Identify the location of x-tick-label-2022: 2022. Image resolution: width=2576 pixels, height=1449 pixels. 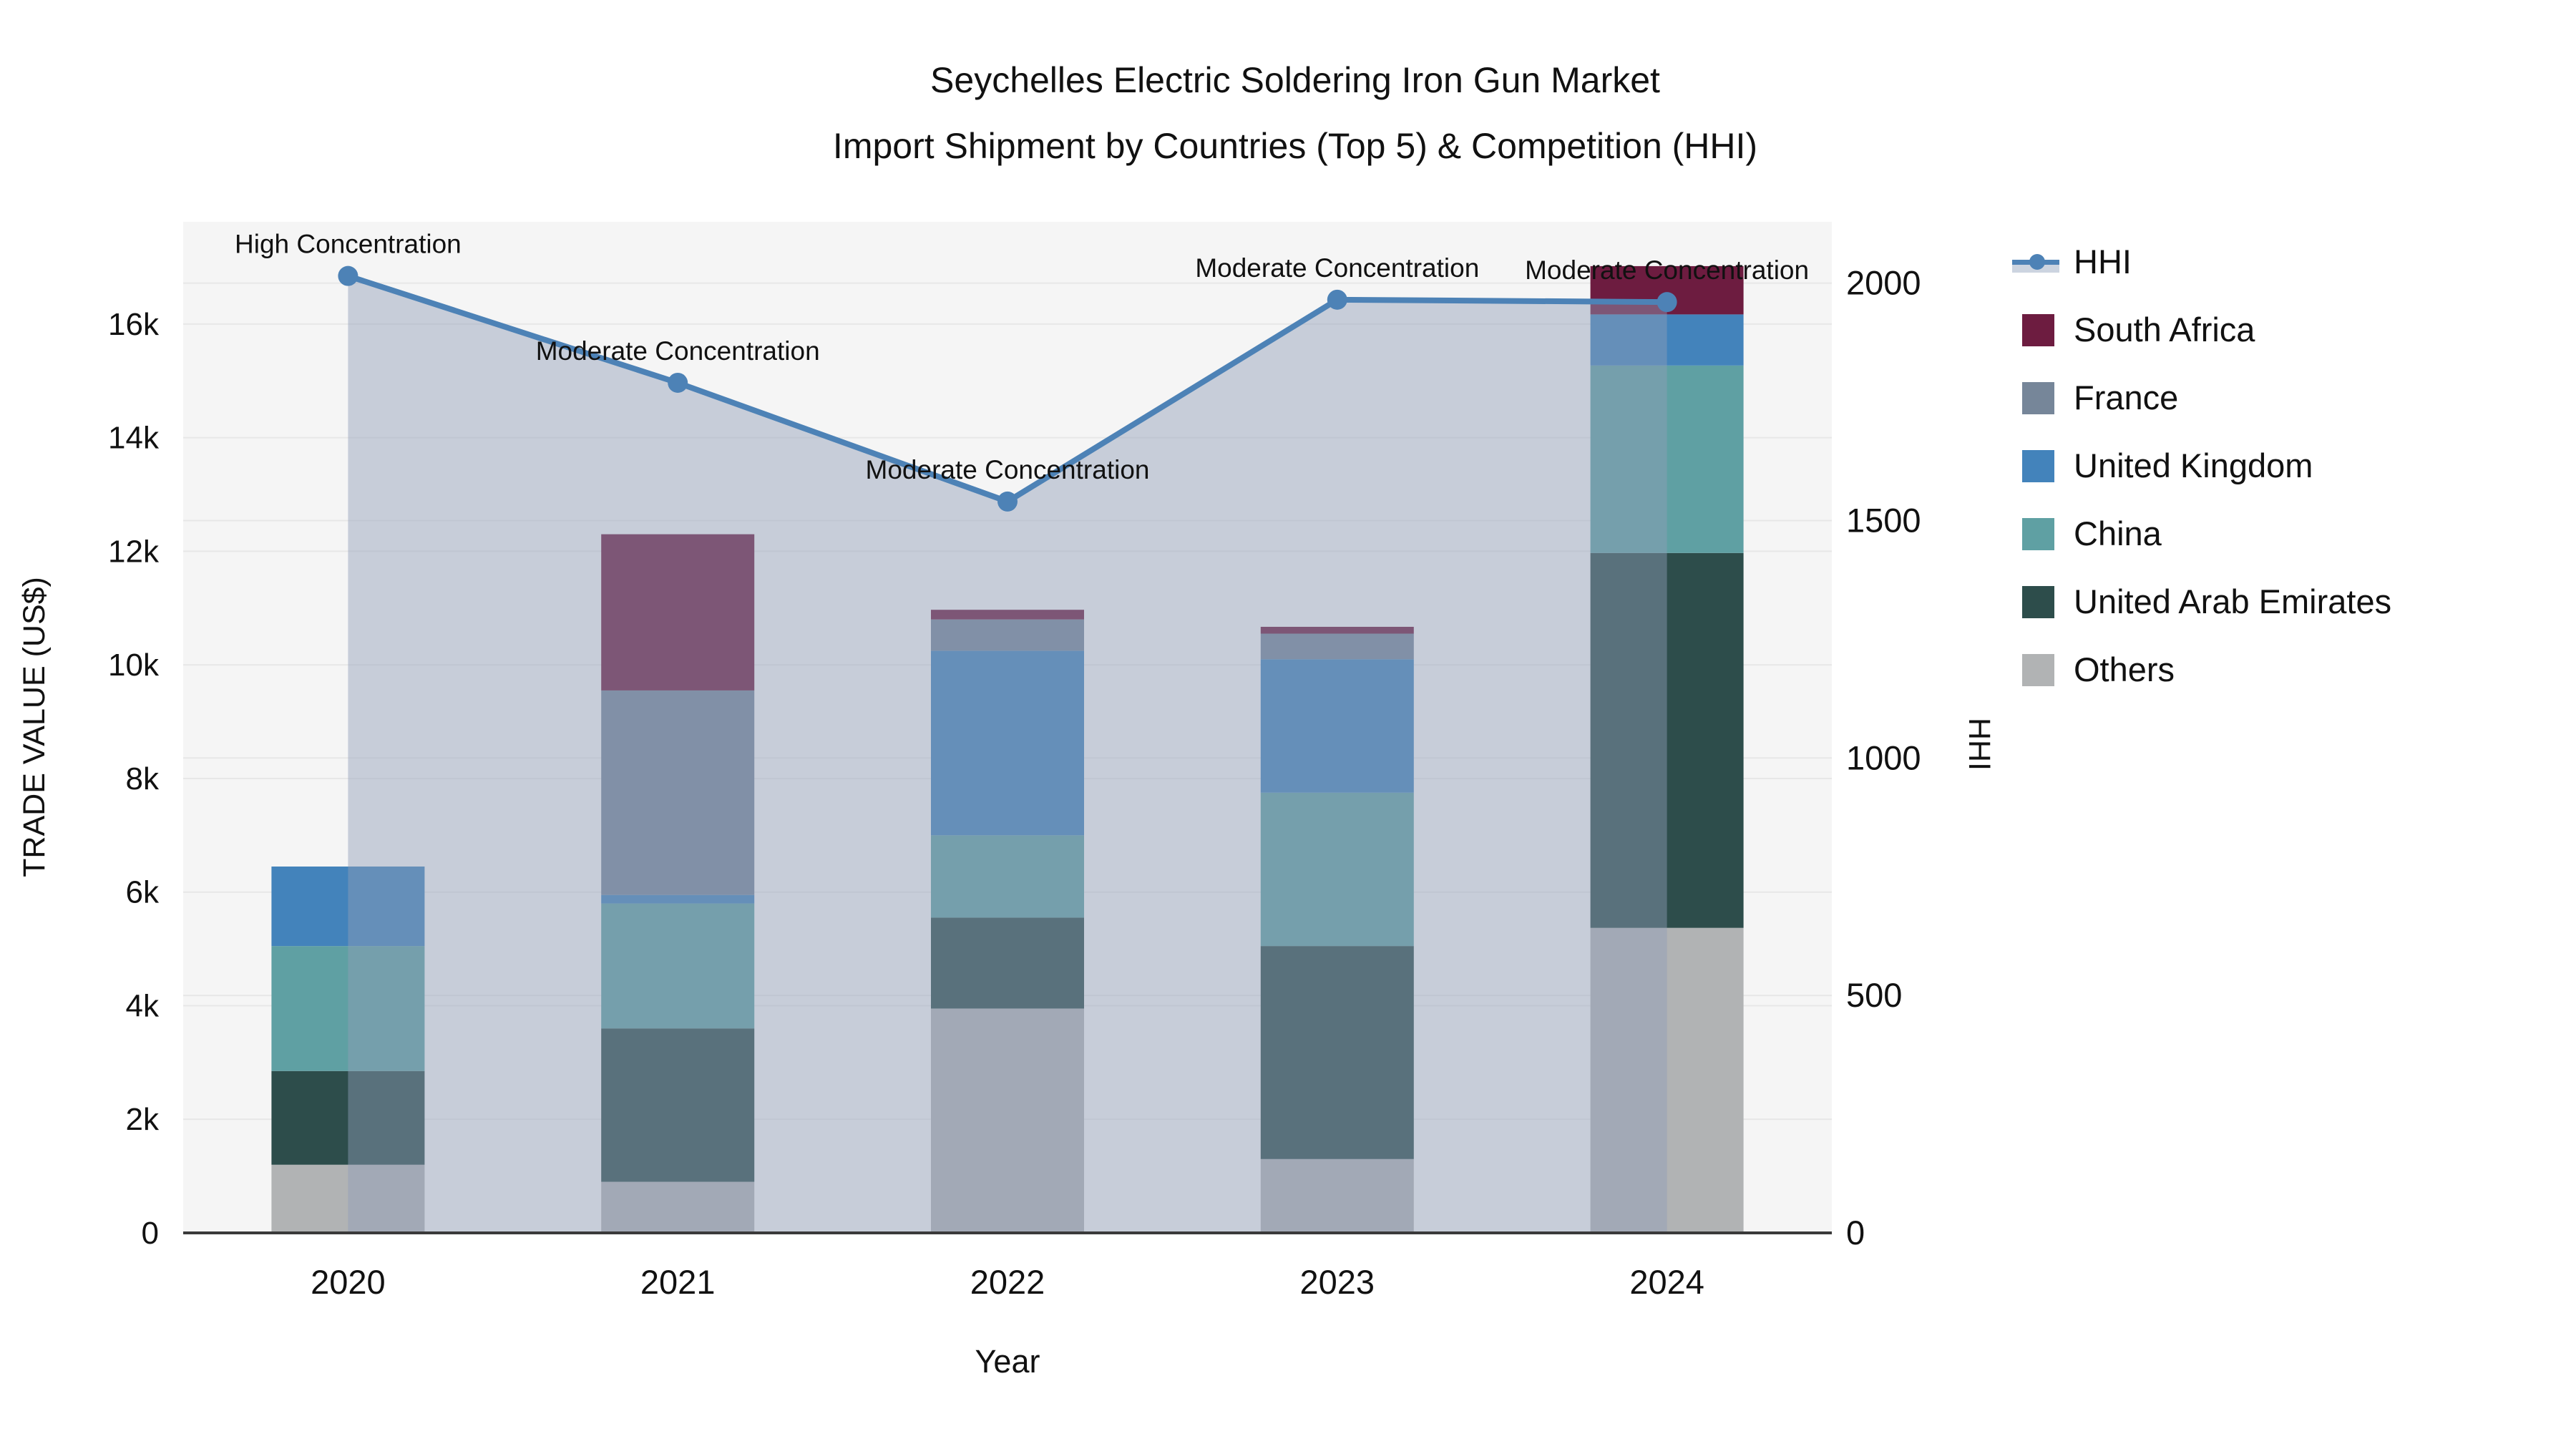
(1007, 1282).